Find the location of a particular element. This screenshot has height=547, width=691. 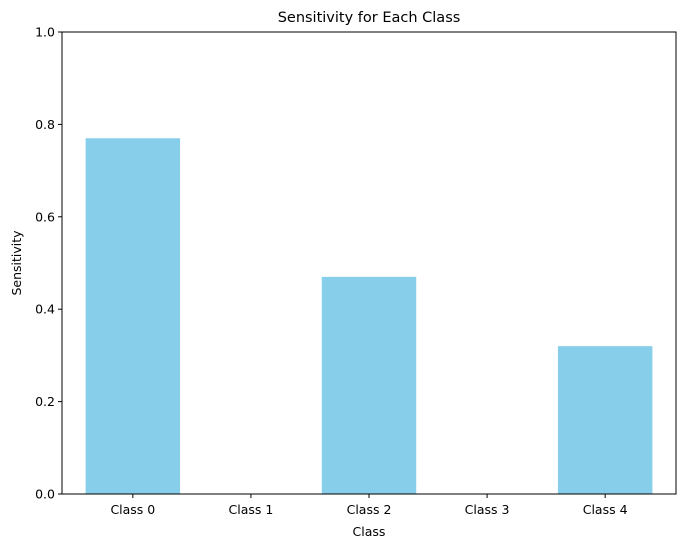

x-tick-label: Class 1 is located at coordinates (251, 509).